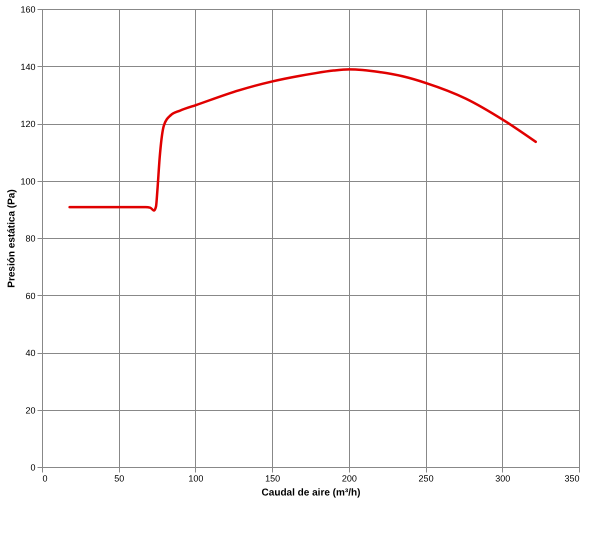  What do you see at coordinates (426, 479) in the screenshot?
I see `x-tick-label: 250` at bounding box center [426, 479].